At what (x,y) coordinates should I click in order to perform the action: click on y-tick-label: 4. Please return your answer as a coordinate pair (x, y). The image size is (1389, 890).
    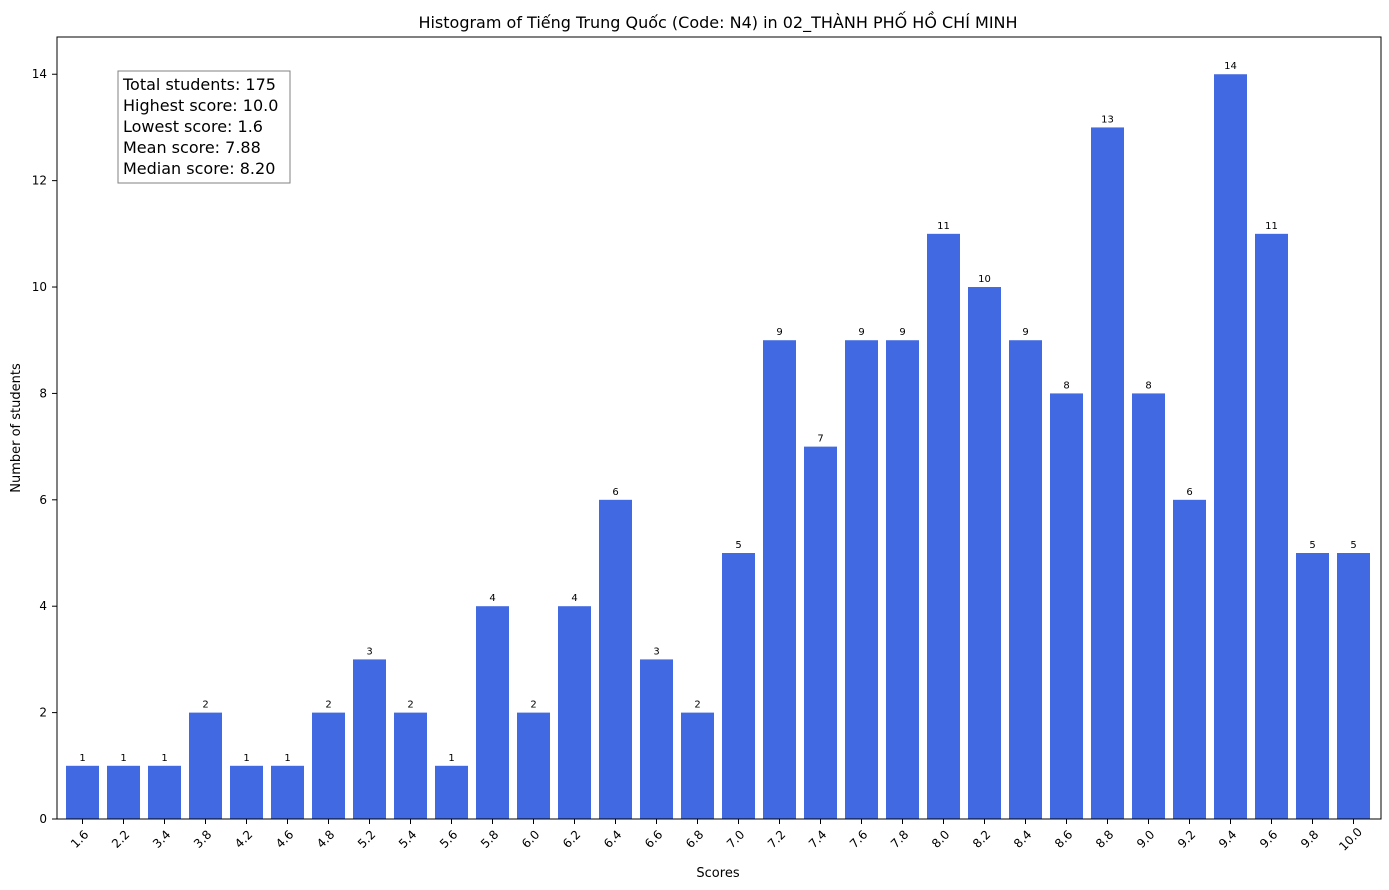
    Looking at the image, I should click on (43, 606).